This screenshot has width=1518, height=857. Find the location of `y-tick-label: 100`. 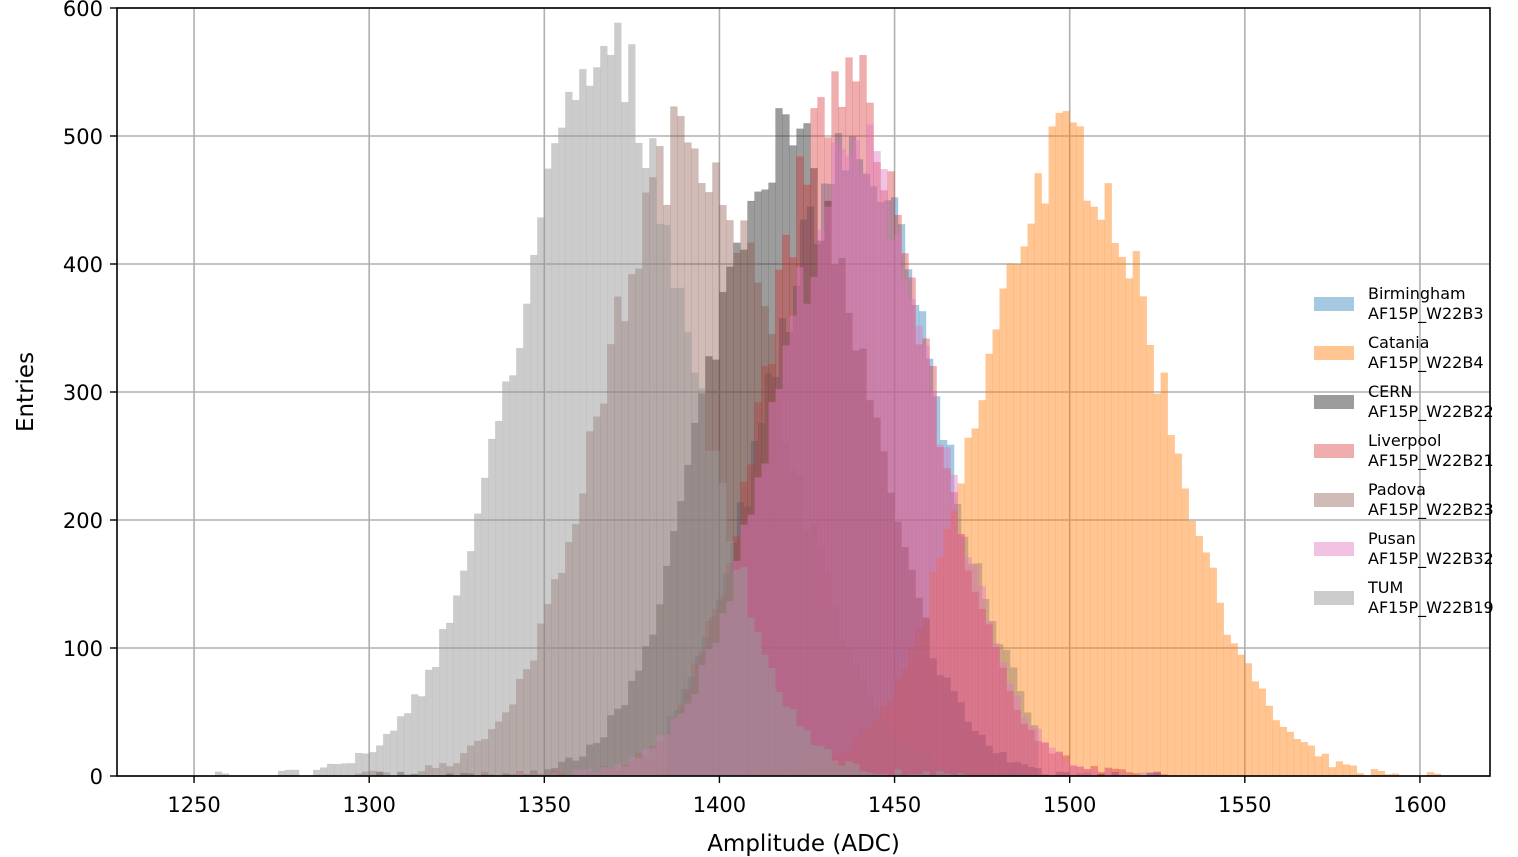

y-tick-label: 100 is located at coordinates (83, 649).